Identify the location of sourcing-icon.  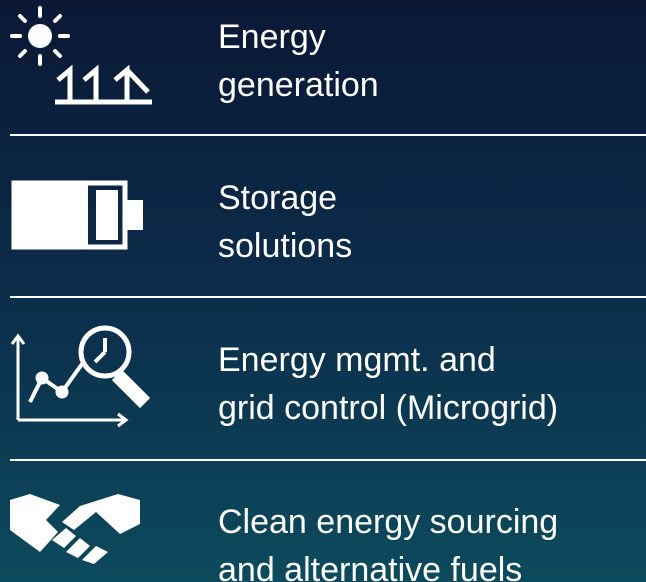
(75, 529).